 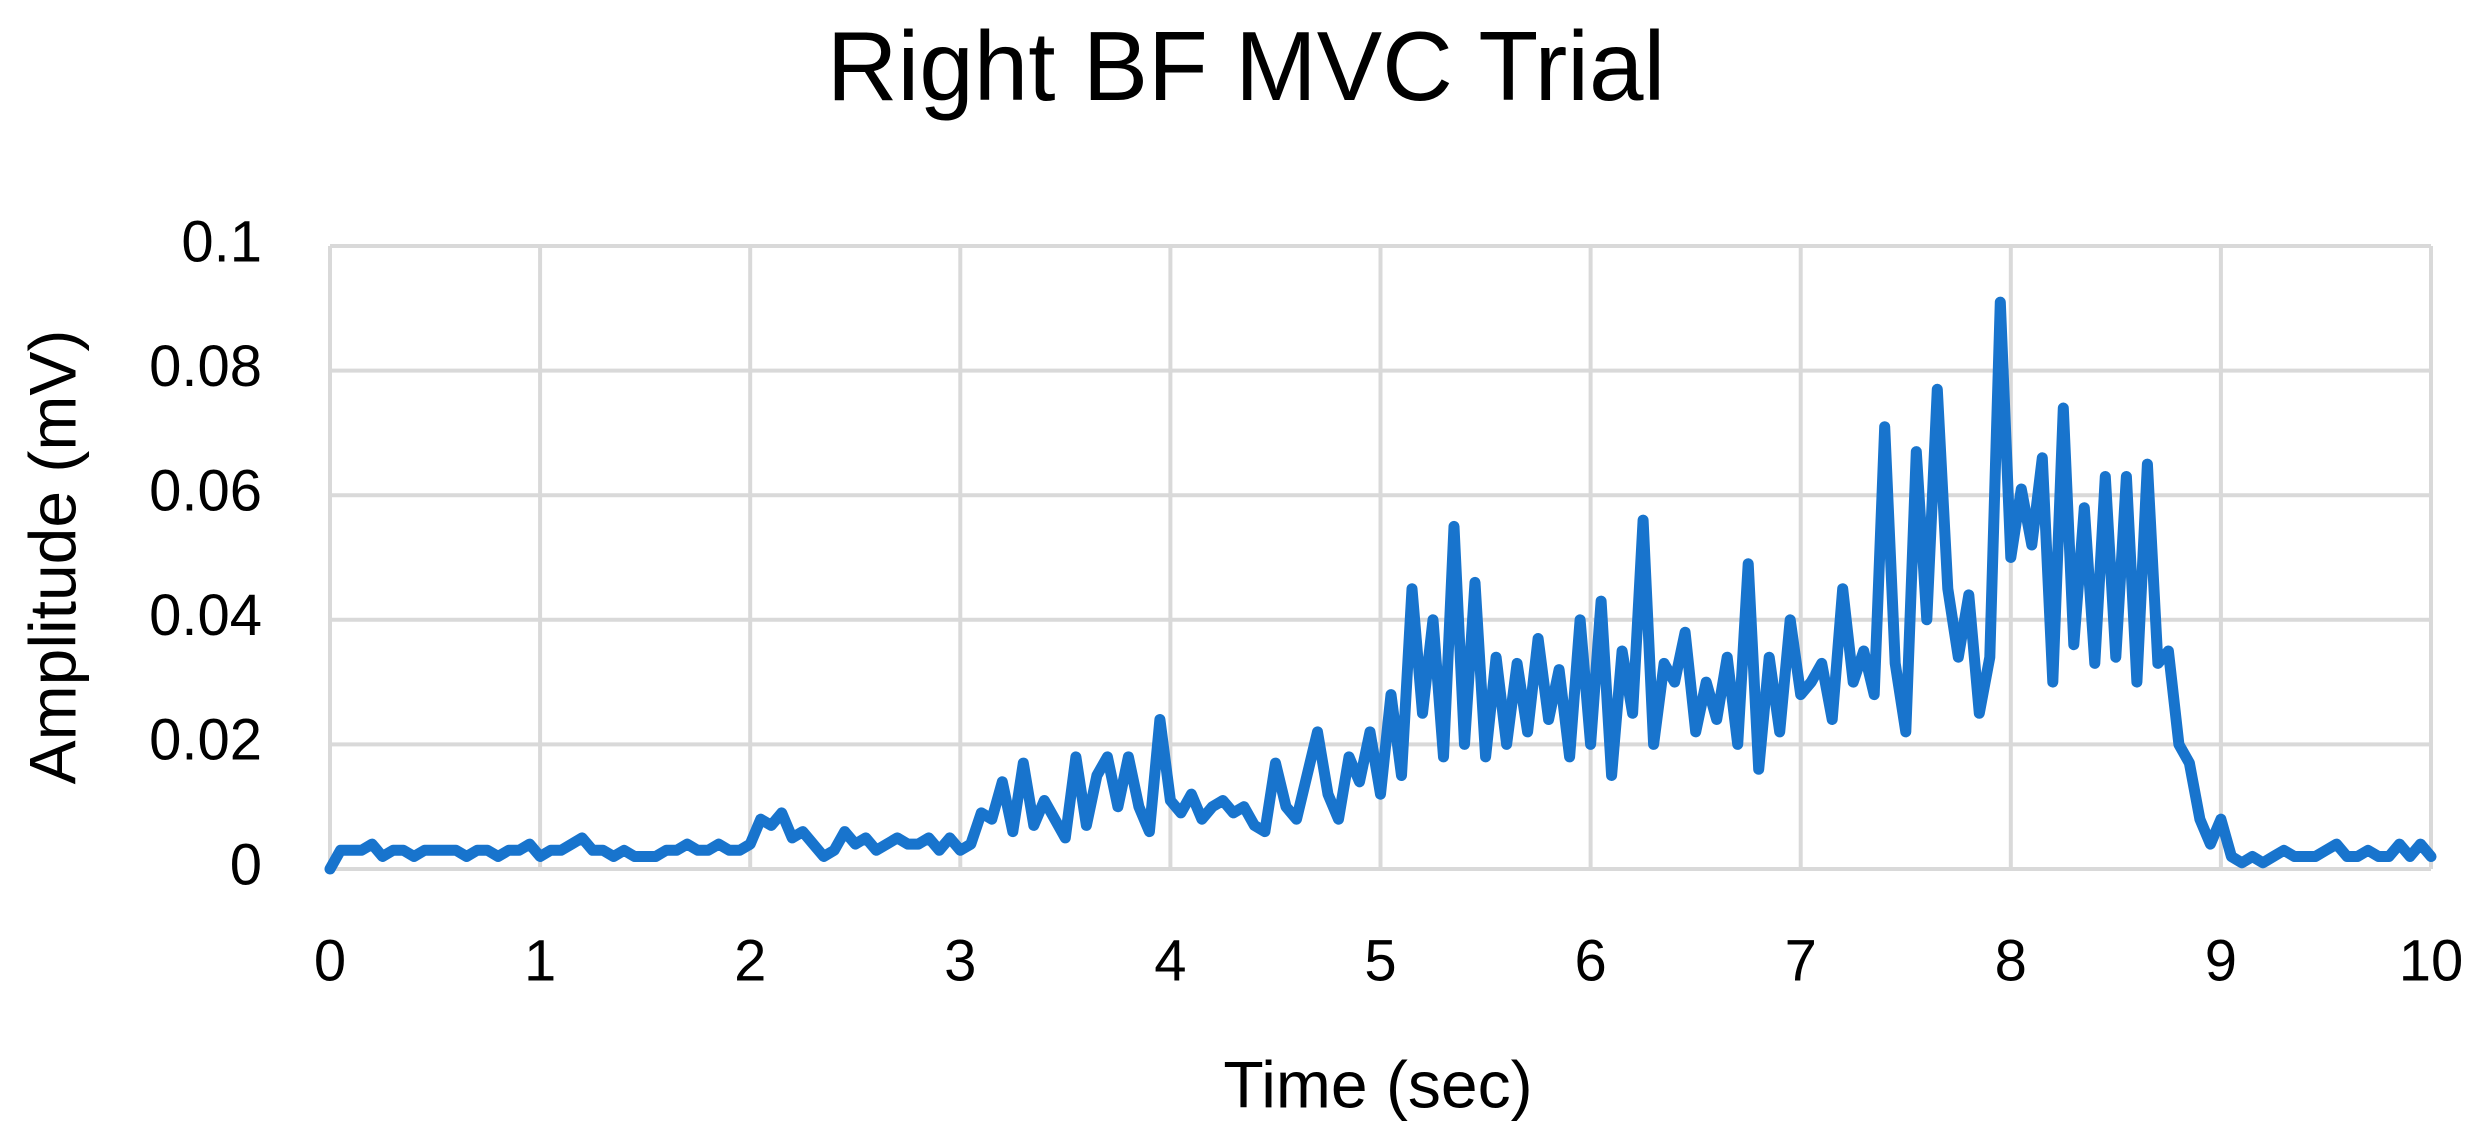 What do you see at coordinates (1246, 66) in the screenshot?
I see `chart-title: Right BF MVC Trial` at bounding box center [1246, 66].